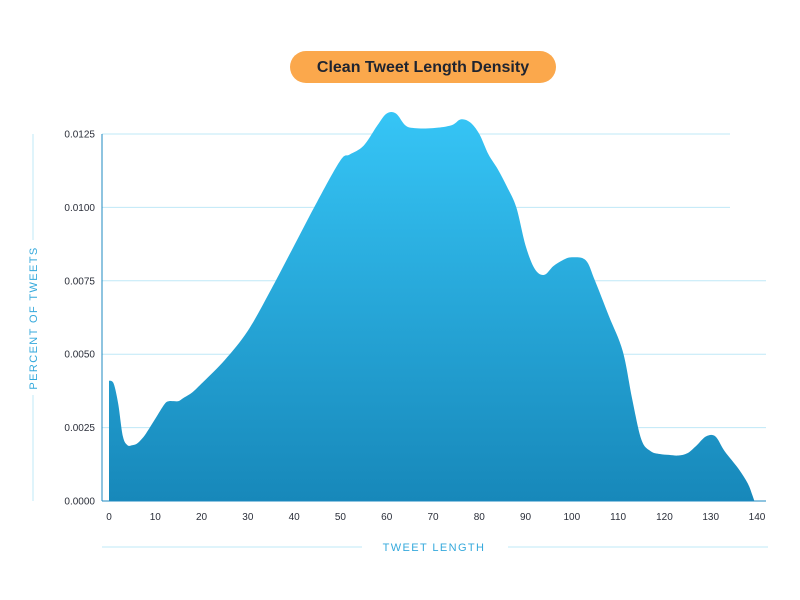 The height and width of the screenshot is (600, 800). What do you see at coordinates (79, 319) in the screenshot?
I see `y-tick-labels: 0.0000 0.0025 0.0050 0.0075 0.0100 0.0125` at bounding box center [79, 319].